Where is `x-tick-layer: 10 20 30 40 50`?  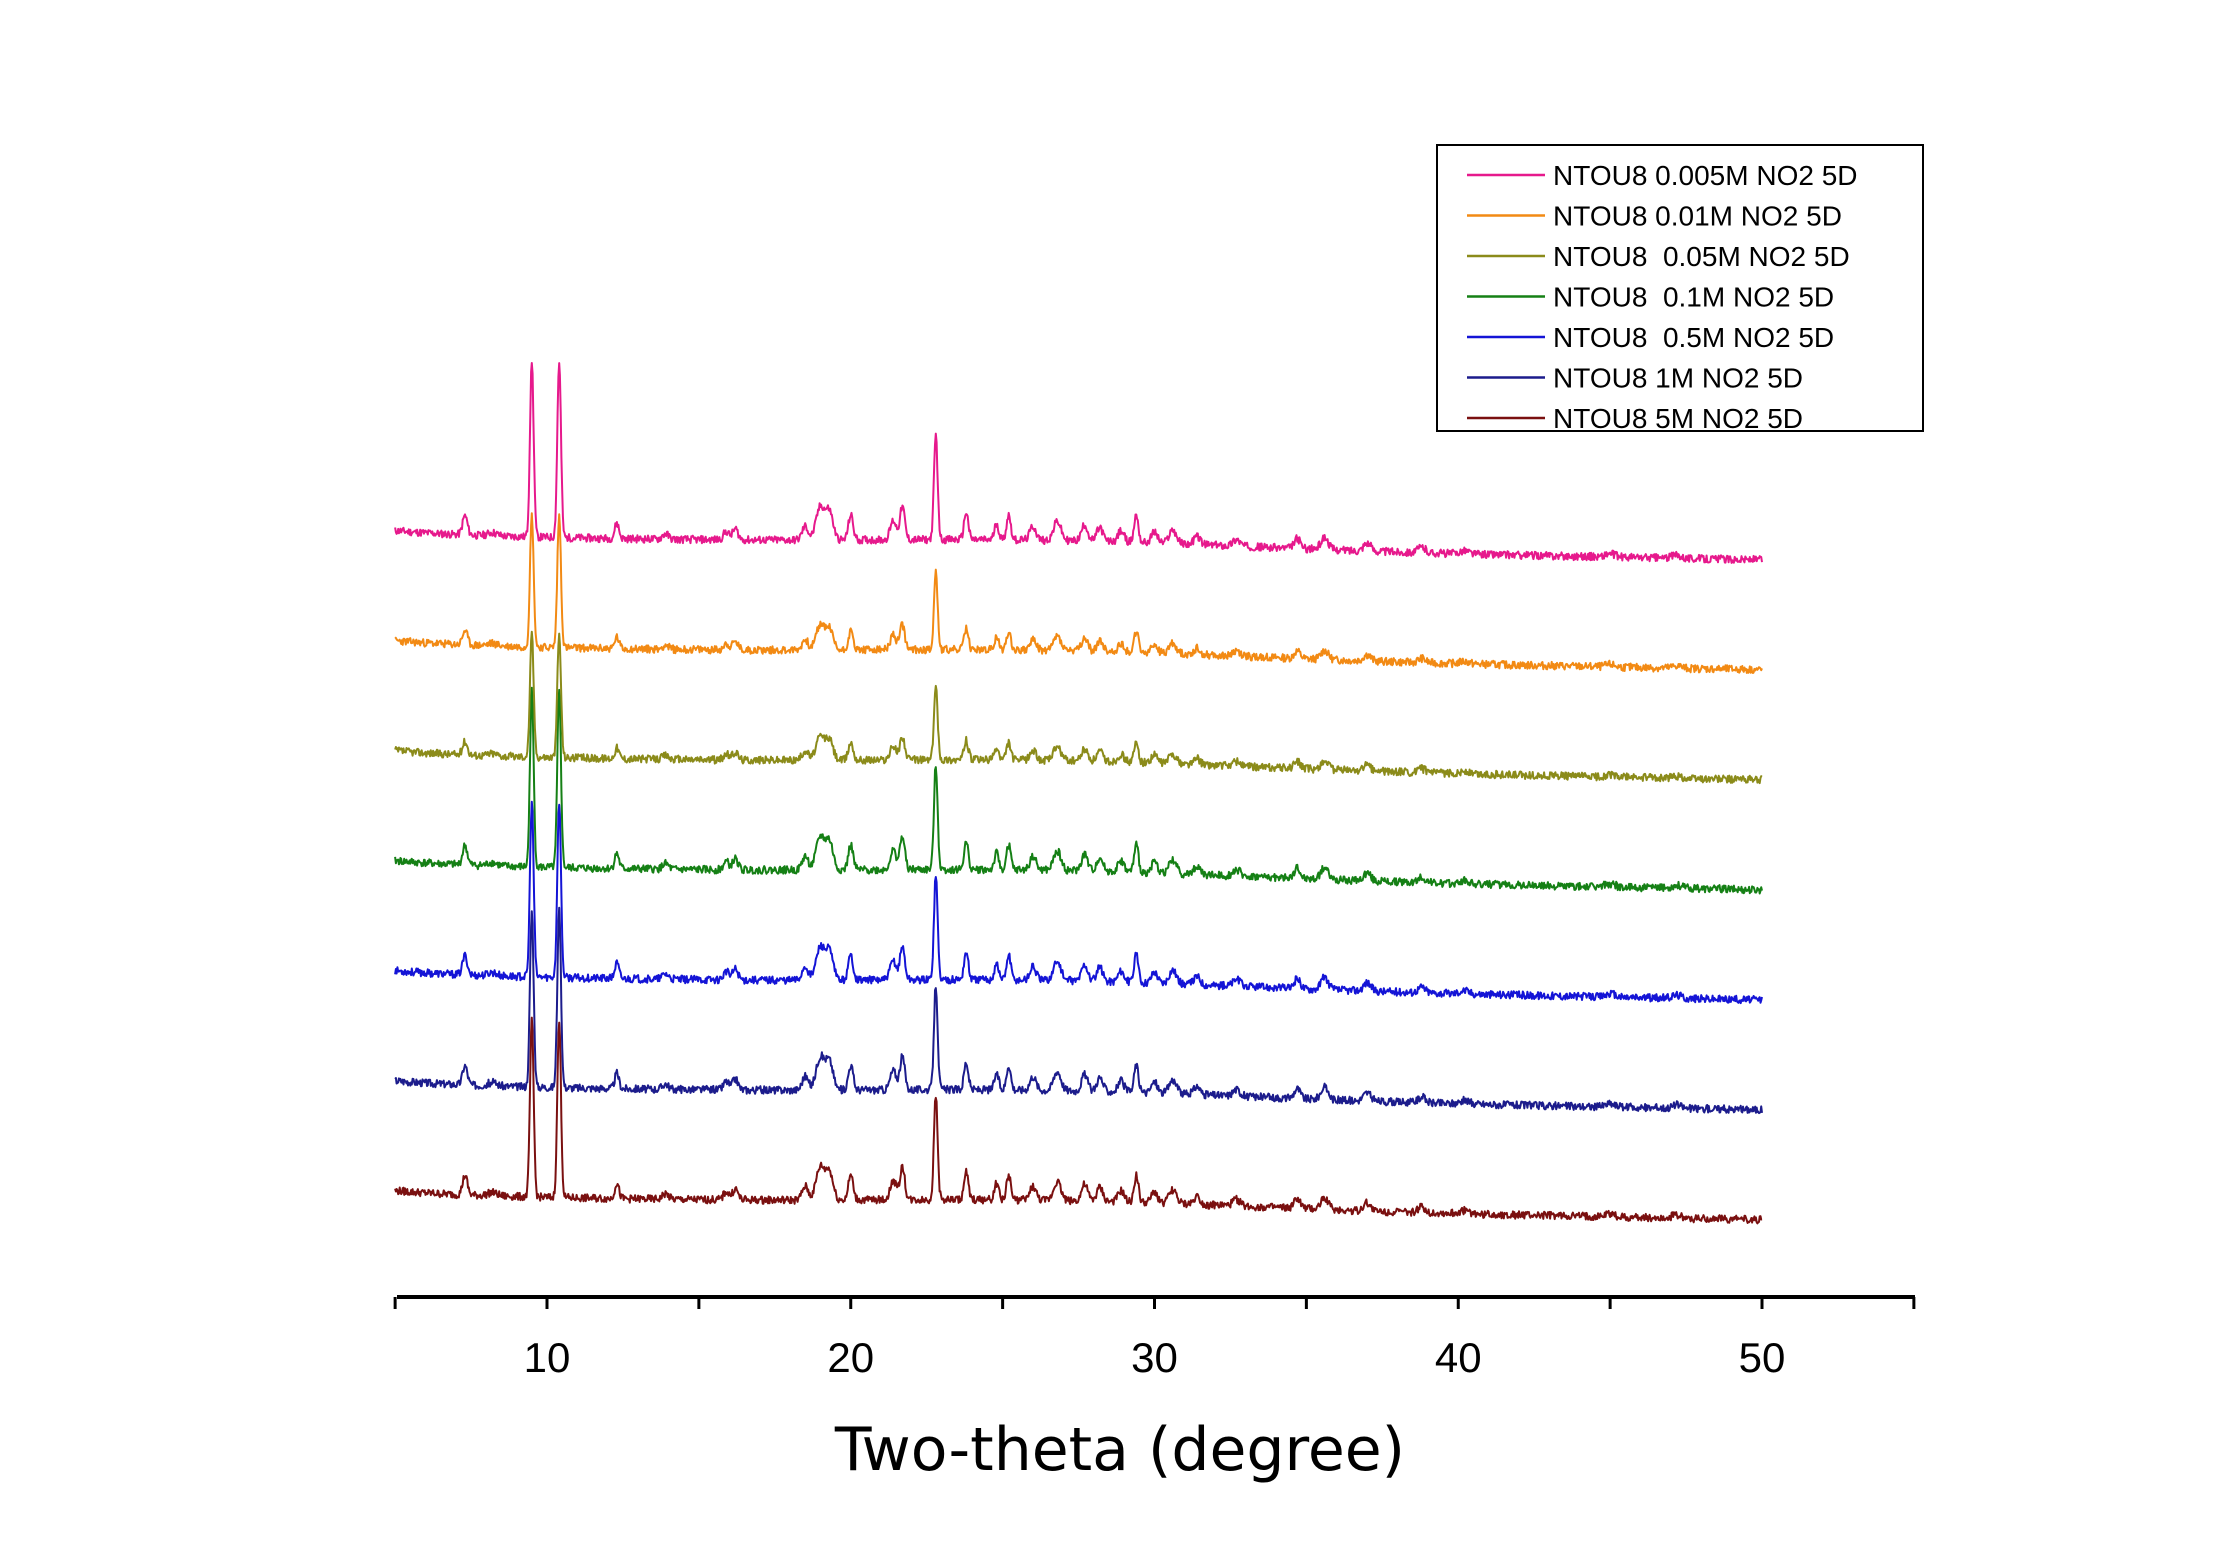 x-tick-layer: 10 20 30 40 50 is located at coordinates (1154, 1339).